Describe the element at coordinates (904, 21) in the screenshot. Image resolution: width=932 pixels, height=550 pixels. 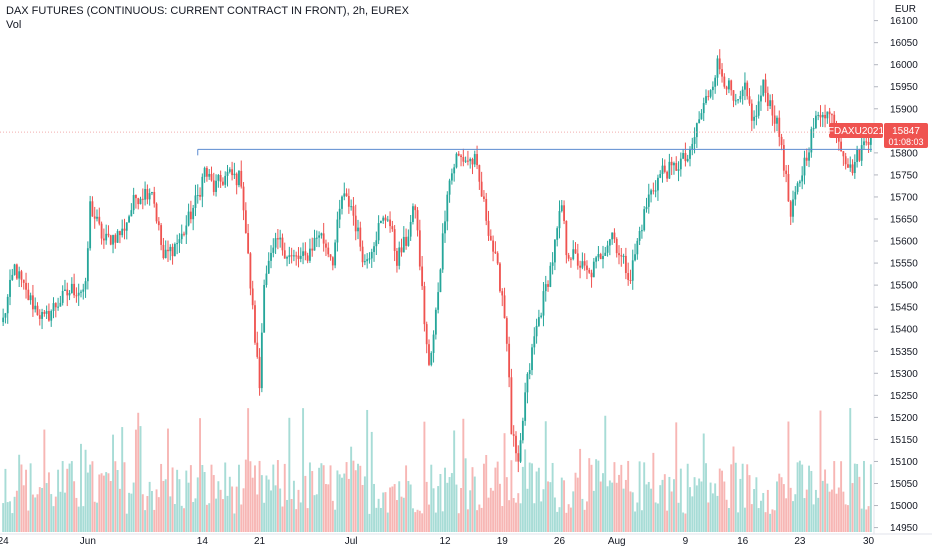
I see `y-tick-label: 16100` at that location.